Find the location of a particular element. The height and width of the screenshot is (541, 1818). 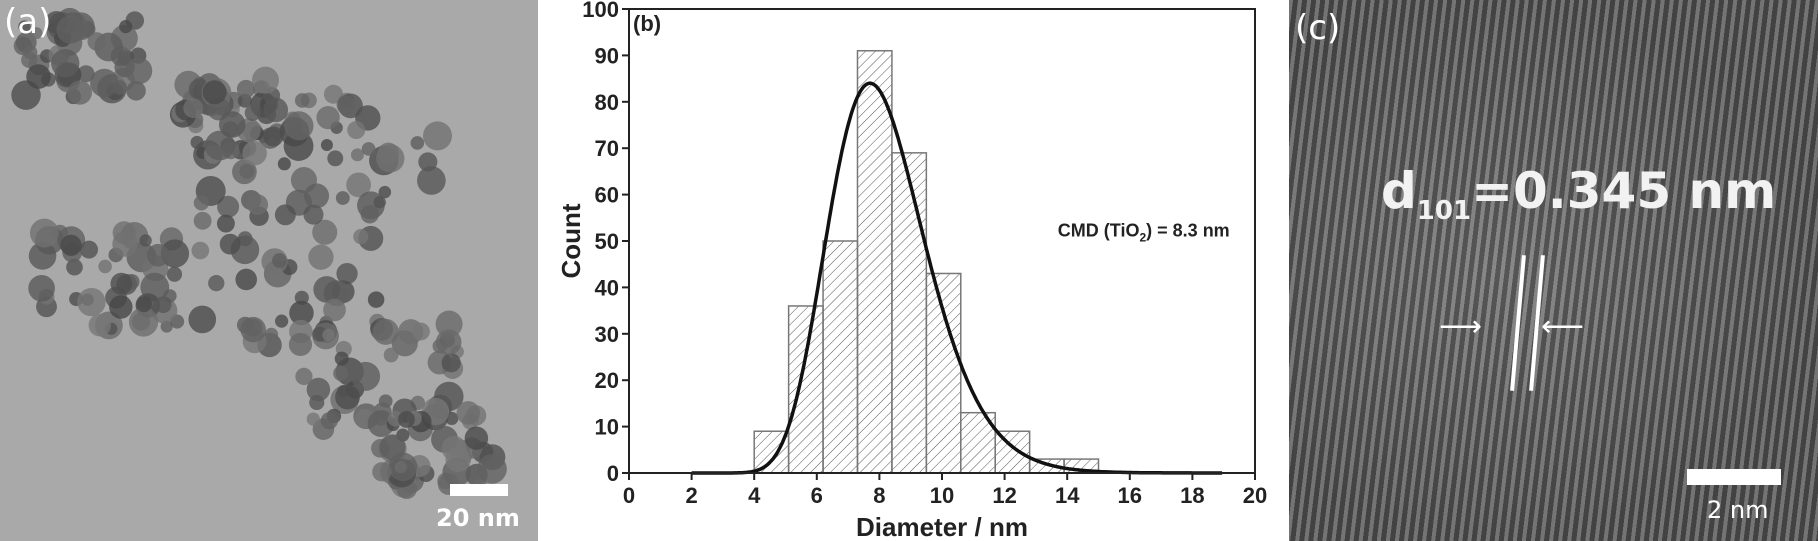

x-tick-label: 8 is located at coordinates (879, 495).